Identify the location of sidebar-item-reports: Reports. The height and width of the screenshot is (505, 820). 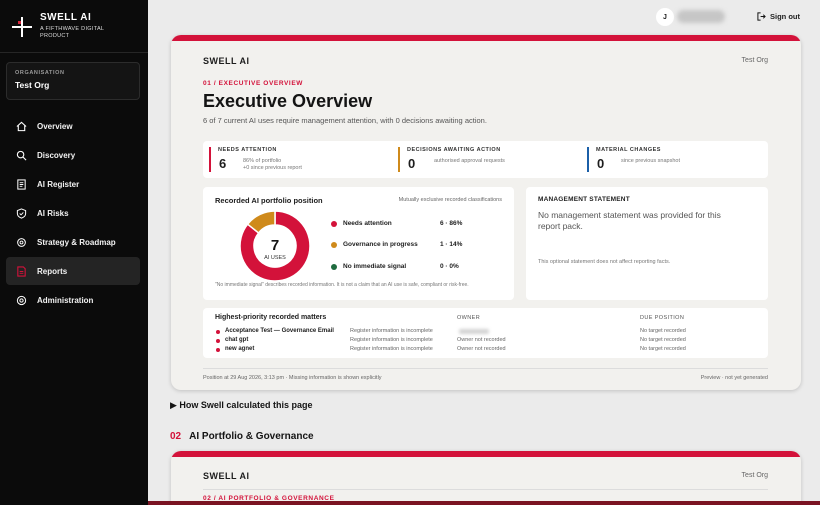
(73, 271).